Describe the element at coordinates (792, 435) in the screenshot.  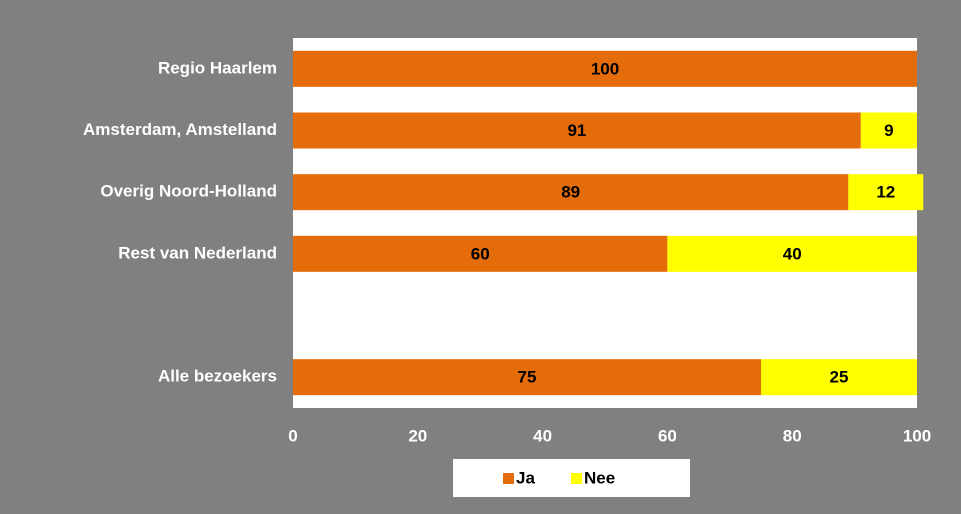
I see `x-tick-label: 80` at that location.